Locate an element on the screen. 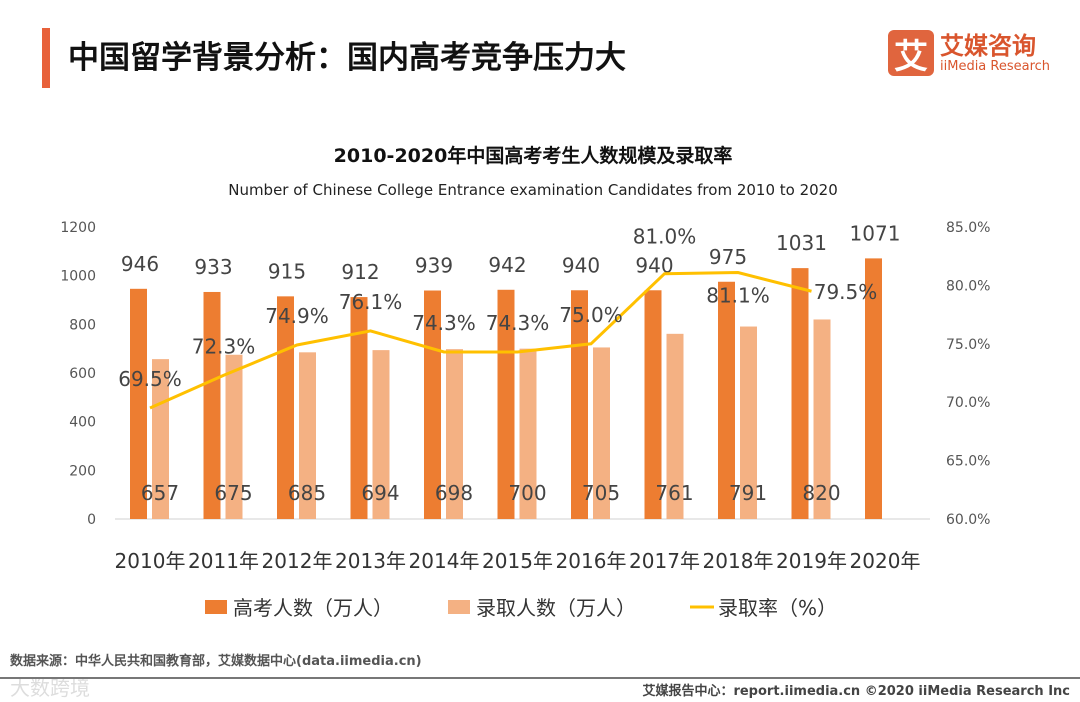 Image resolution: width=1080 pixels, height=702 pixels. data-source: 数据来源：中华人民共和国教育部，艾媒数据中心(data.iimedia.cn) is located at coordinates (216, 661).